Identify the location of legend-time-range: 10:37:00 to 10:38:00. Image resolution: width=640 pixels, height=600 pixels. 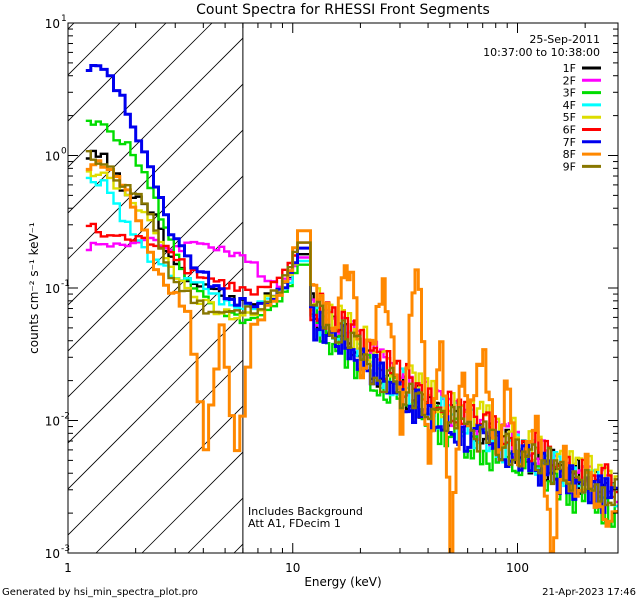
(541, 52).